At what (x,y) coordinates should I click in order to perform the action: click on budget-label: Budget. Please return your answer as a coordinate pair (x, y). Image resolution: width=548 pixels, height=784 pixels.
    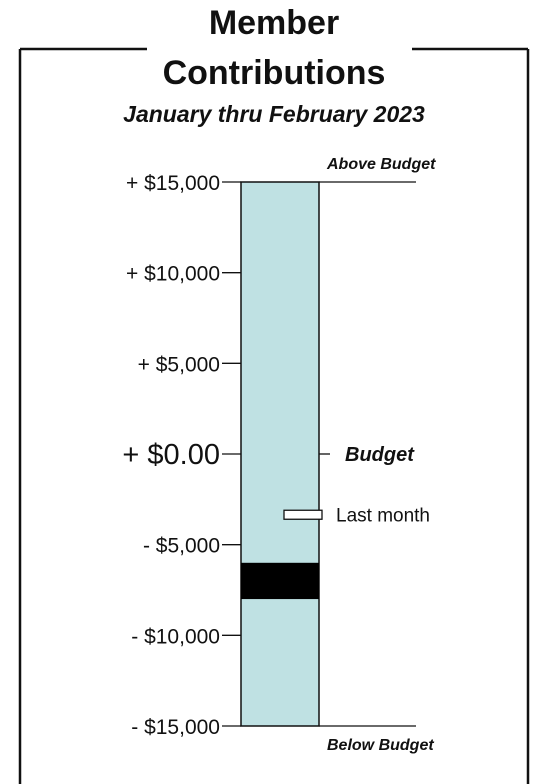
    Looking at the image, I should click on (380, 455).